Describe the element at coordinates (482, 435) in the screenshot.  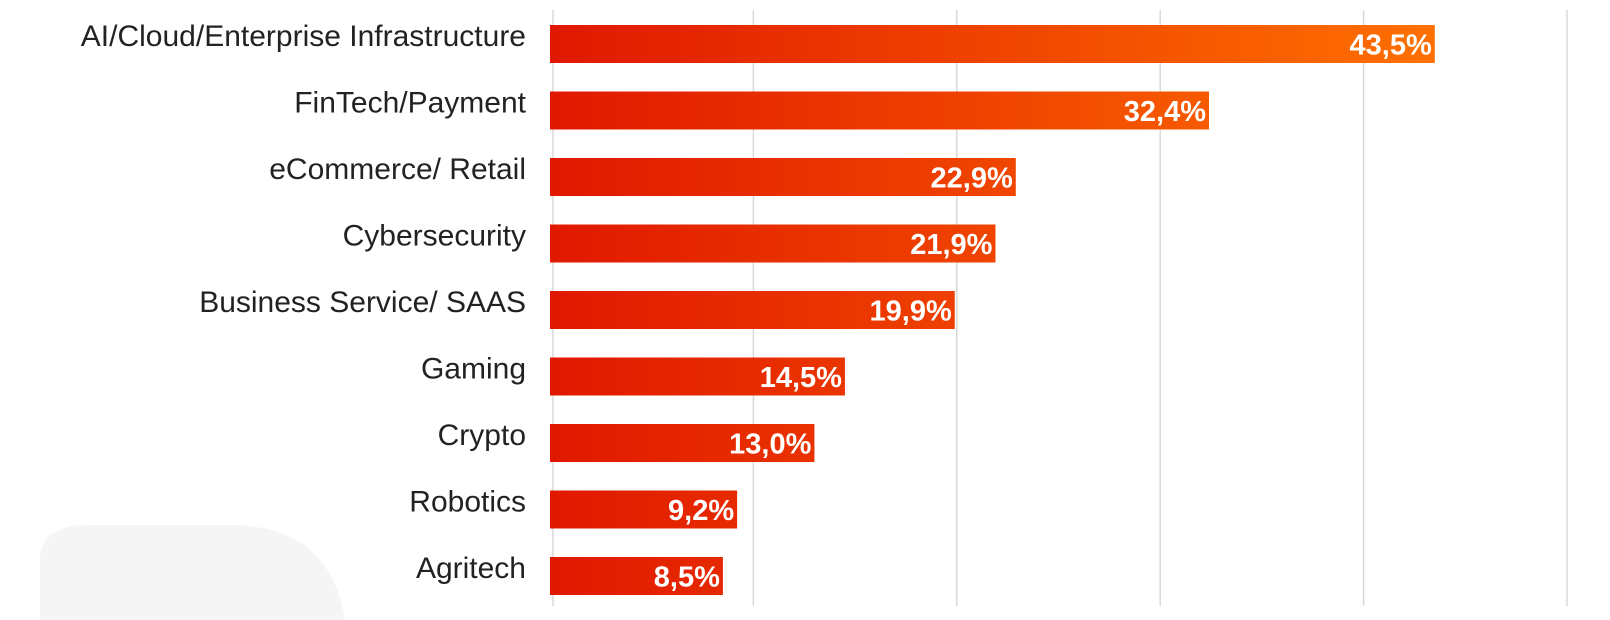
I see `category-label: Crypto` at that location.